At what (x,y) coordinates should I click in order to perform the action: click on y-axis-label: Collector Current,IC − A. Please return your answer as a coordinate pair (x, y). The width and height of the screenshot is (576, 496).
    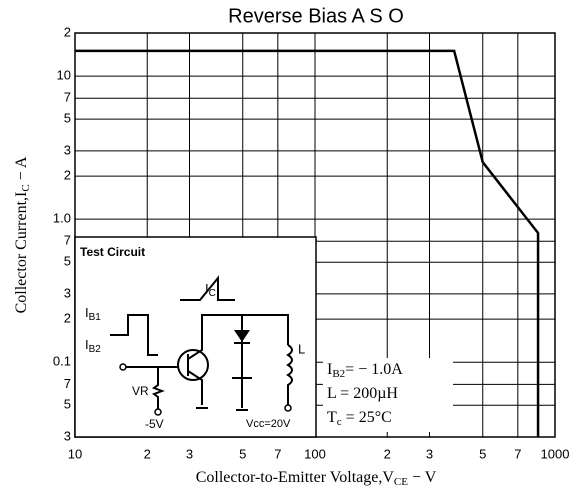
    Looking at the image, I should click on (22, 234).